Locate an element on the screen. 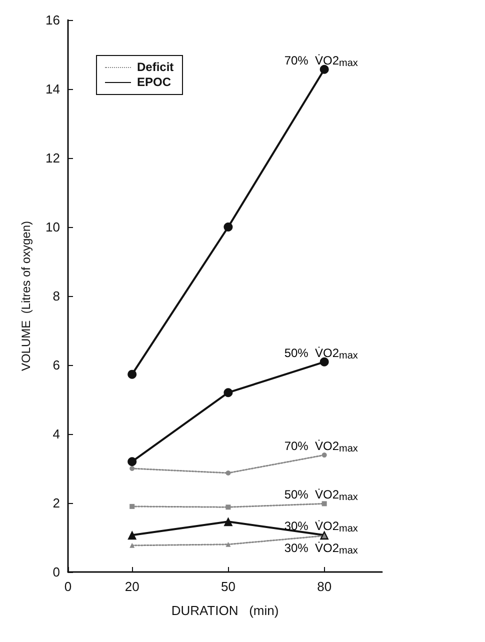 This screenshot has width=485, height=642. y-tick-label: 16 is located at coordinates (53, 20).